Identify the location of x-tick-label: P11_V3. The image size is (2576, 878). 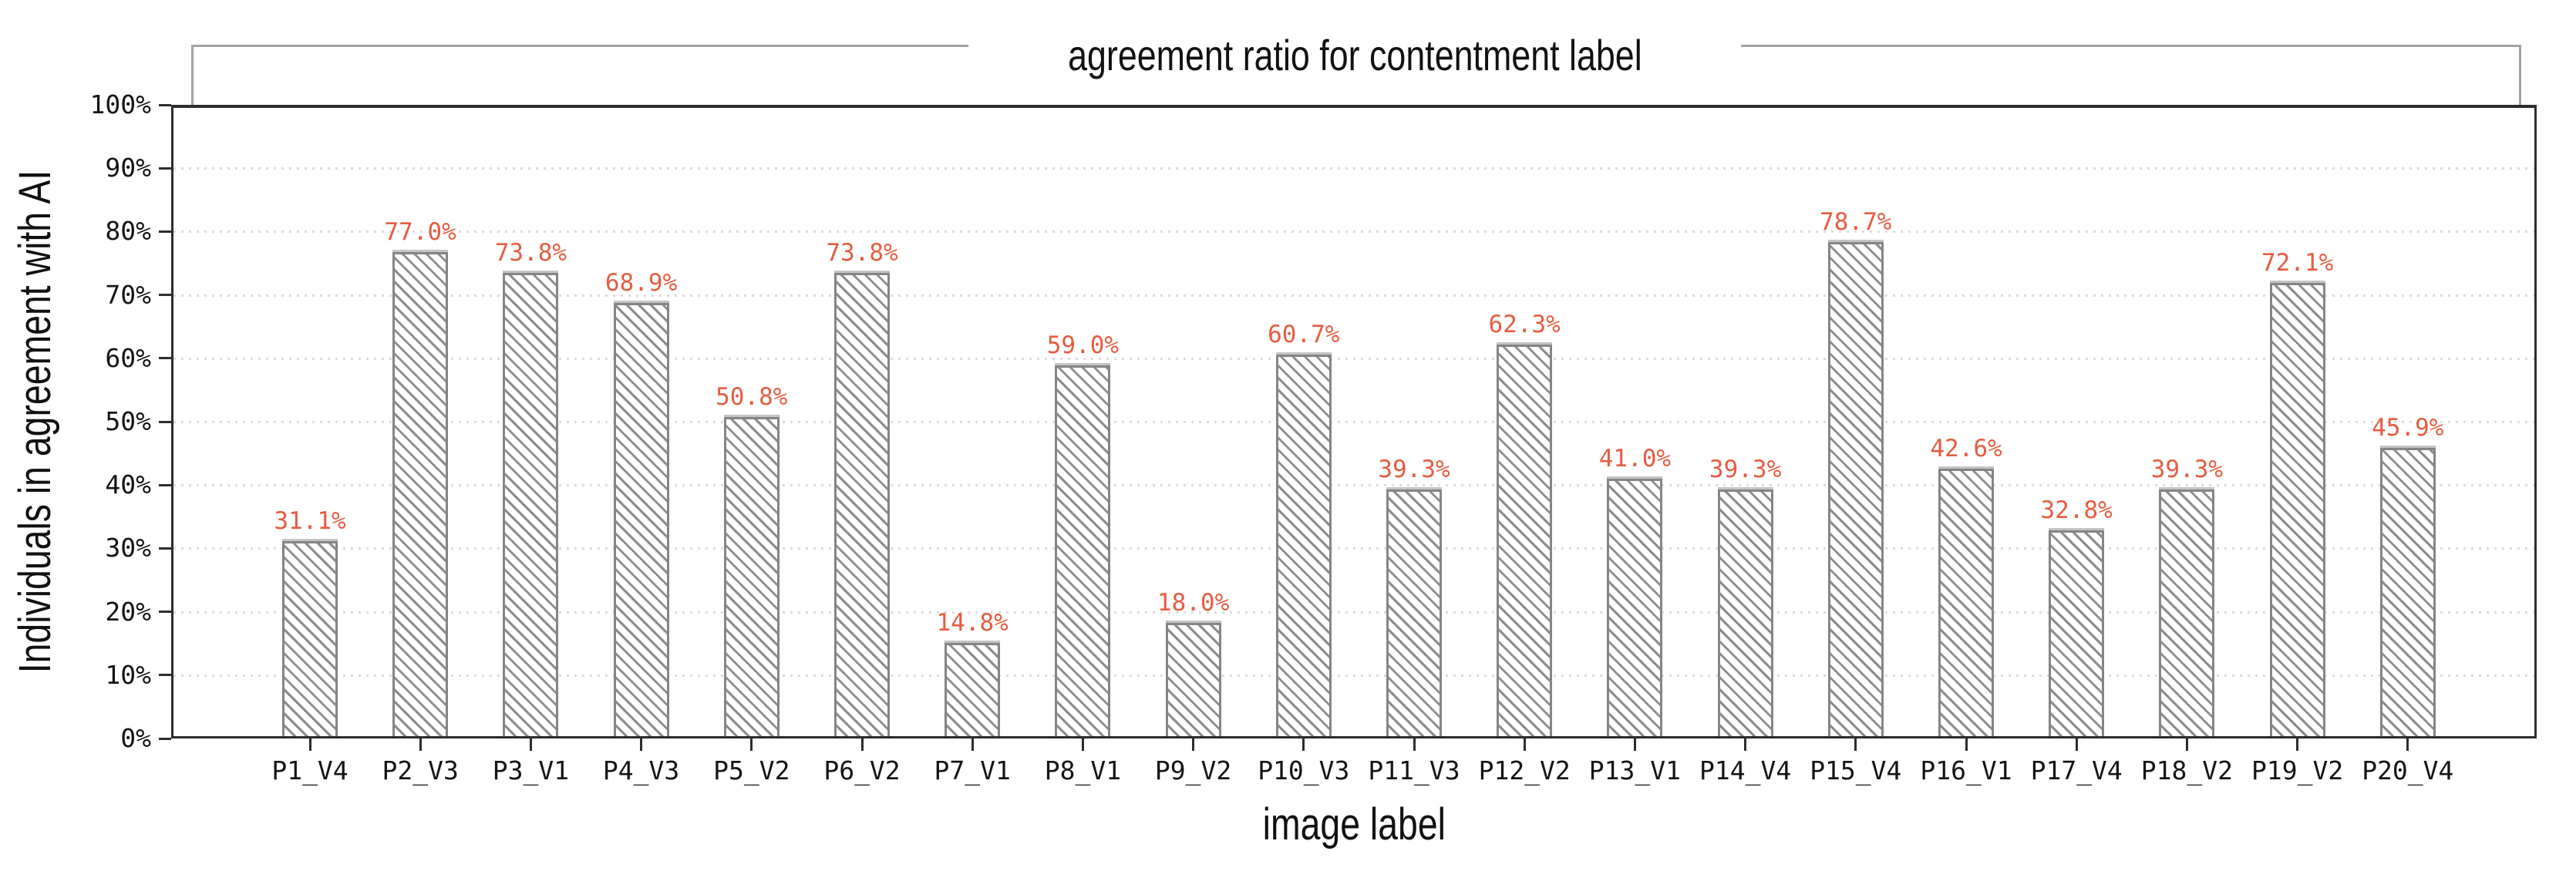
(1414, 770).